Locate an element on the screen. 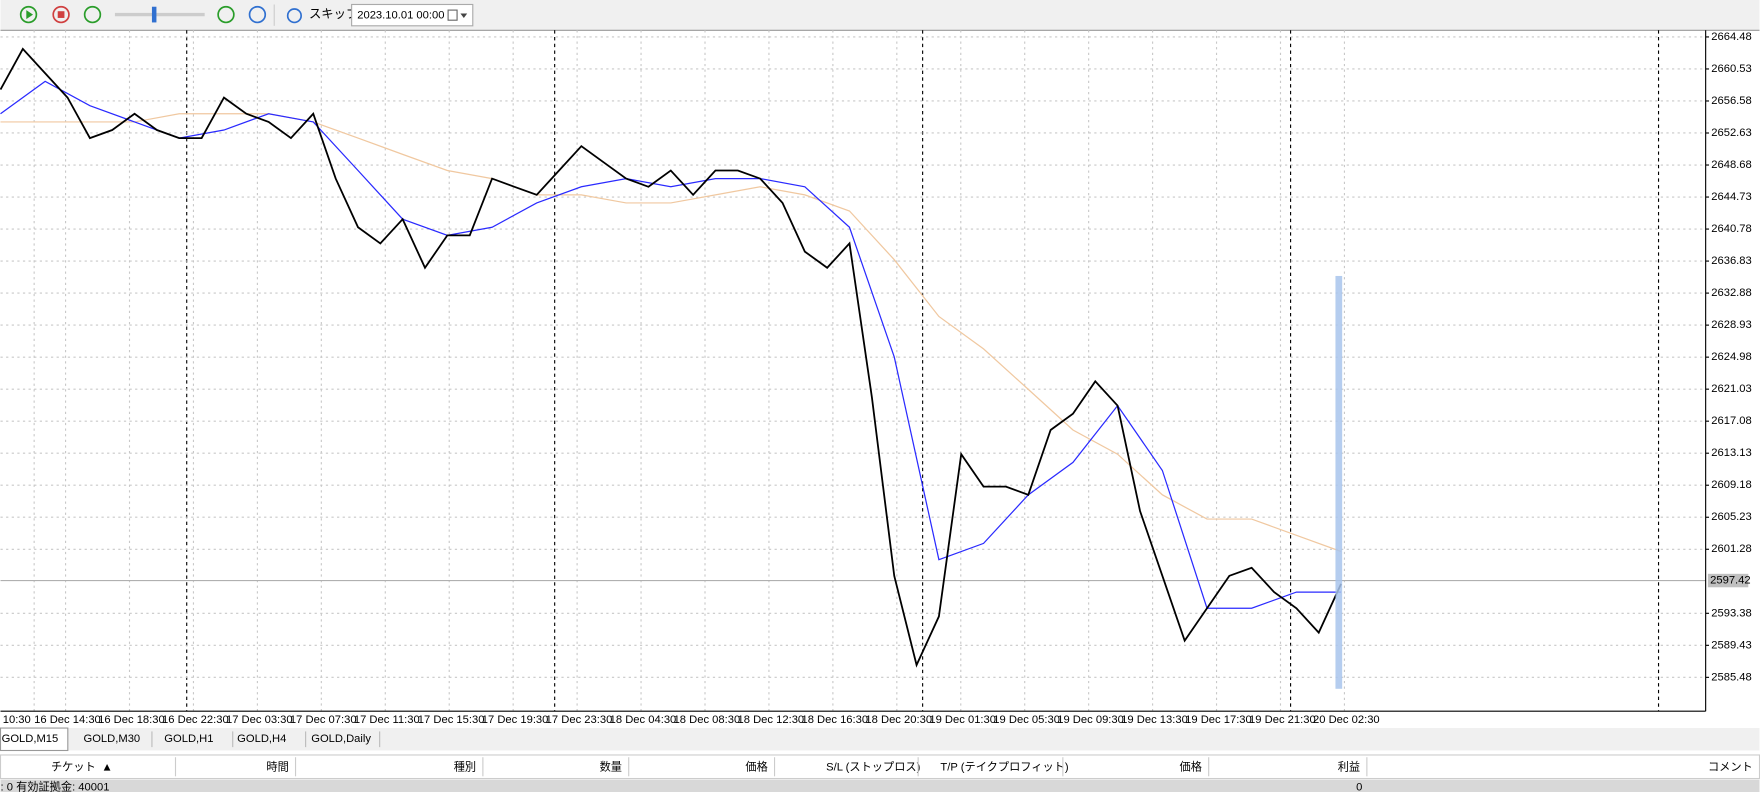 The image size is (1760, 792). x-tick-label: 18 Dec 08:30 is located at coordinates (707, 720).